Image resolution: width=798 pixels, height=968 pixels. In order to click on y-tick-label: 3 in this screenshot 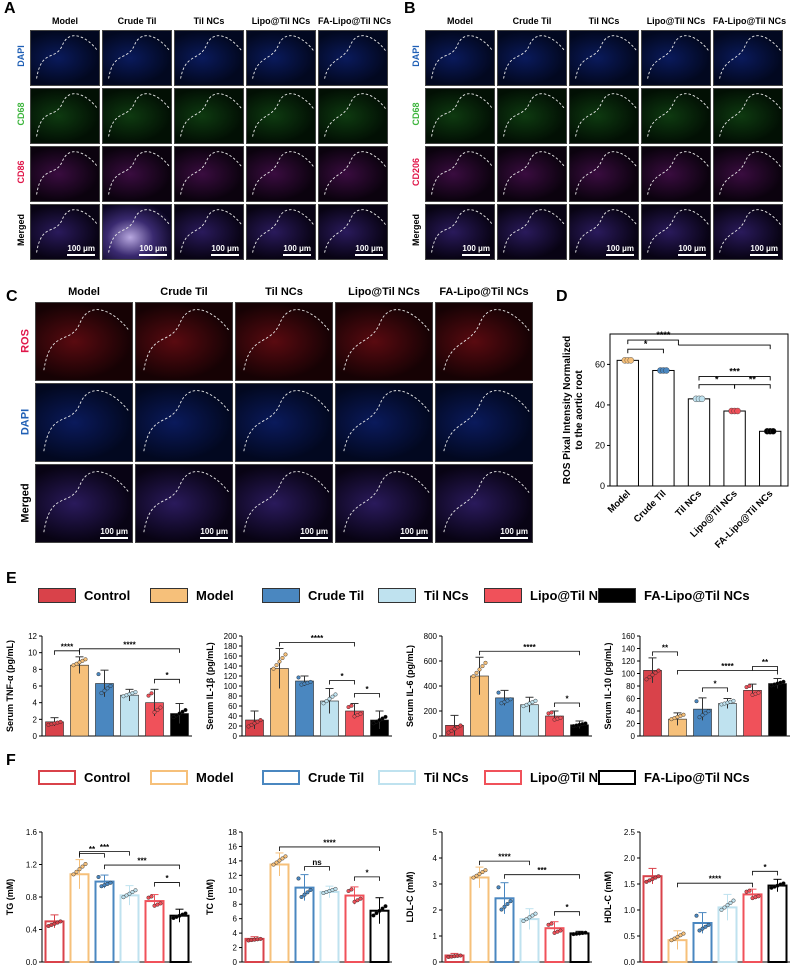, I will do `click(435, 884)`.